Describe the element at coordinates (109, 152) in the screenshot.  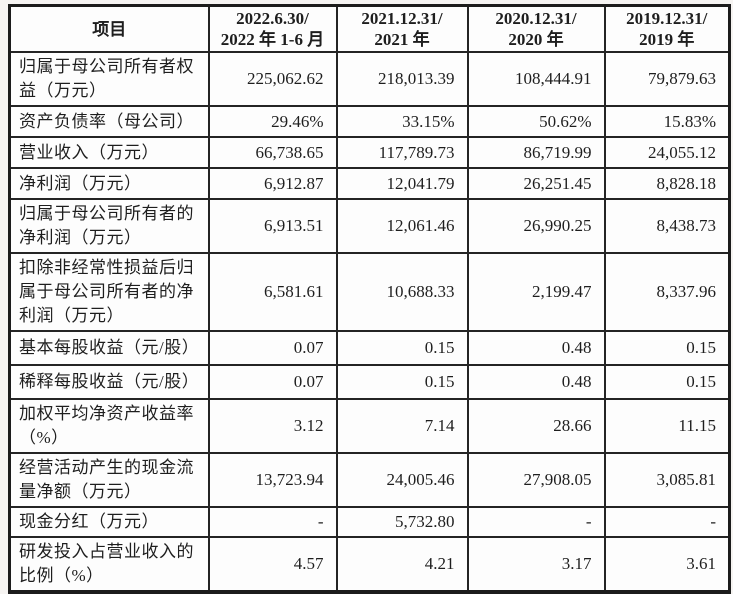
I see `row-label: 营业收入（万元）` at that location.